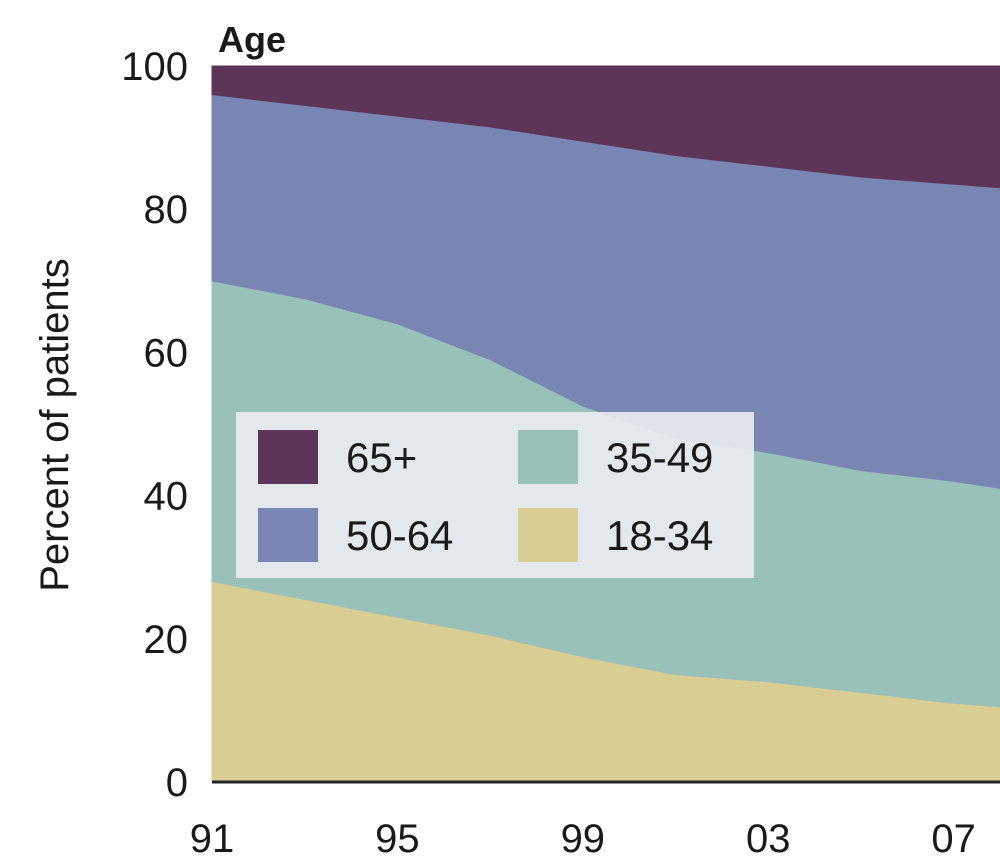 The width and height of the screenshot is (1000, 863). Describe the element at coordinates (953, 839) in the screenshot. I see `x-tick-label: 07` at that location.